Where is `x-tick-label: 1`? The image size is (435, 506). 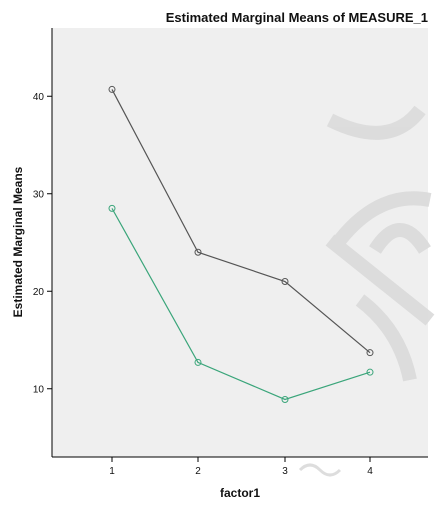
x-tick-label: 1 is located at coordinates (112, 471).